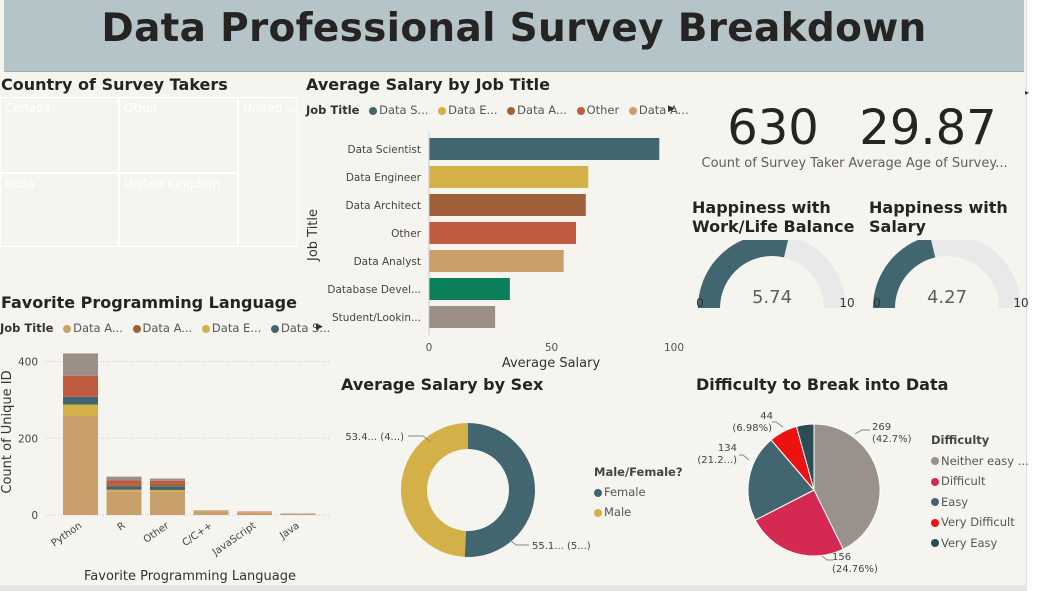  What do you see at coordinates (157, 533) in the screenshot?
I see `x-tick-label: Other` at bounding box center [157, 533].